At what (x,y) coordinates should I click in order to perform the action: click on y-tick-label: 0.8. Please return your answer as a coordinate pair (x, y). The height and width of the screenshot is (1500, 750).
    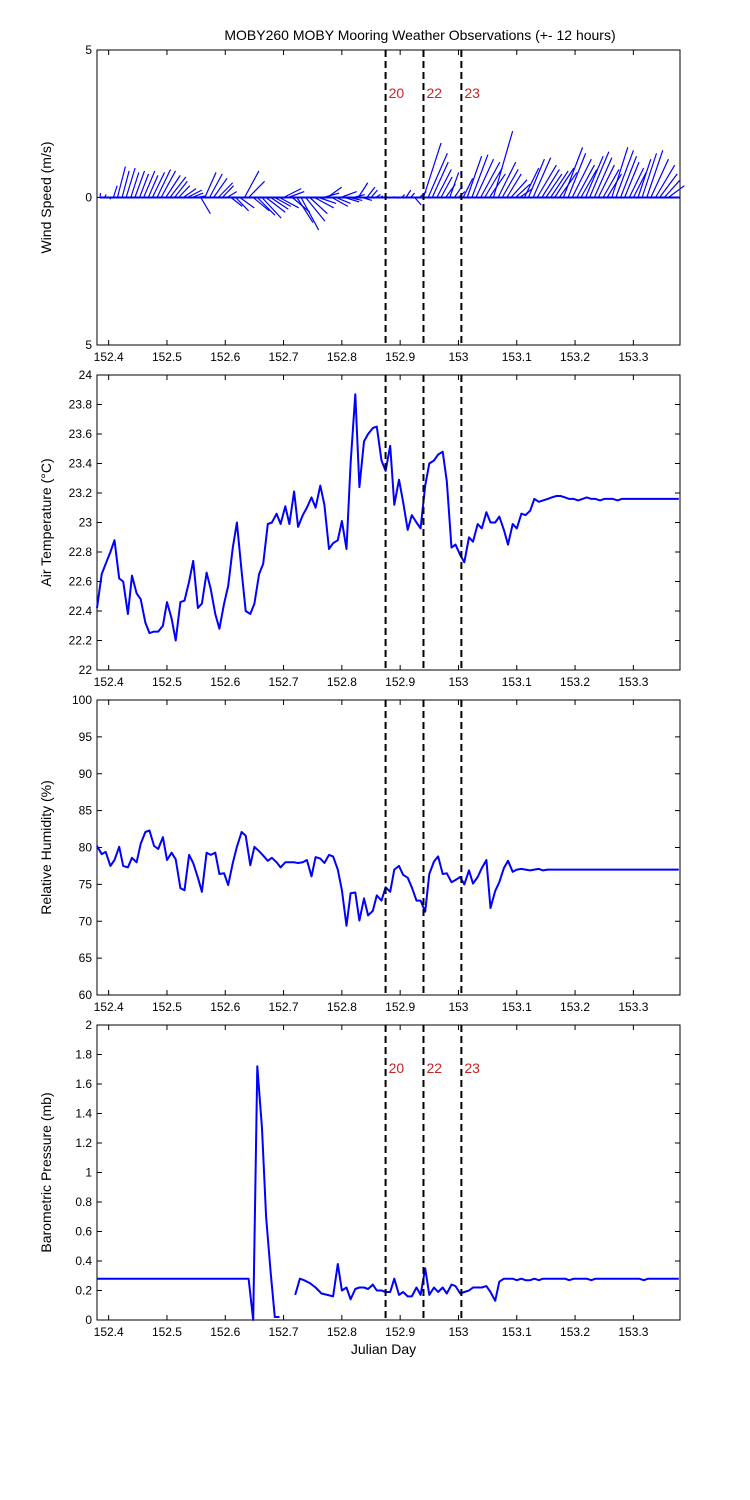
    Looking at the image, I should click on (83, 1202).